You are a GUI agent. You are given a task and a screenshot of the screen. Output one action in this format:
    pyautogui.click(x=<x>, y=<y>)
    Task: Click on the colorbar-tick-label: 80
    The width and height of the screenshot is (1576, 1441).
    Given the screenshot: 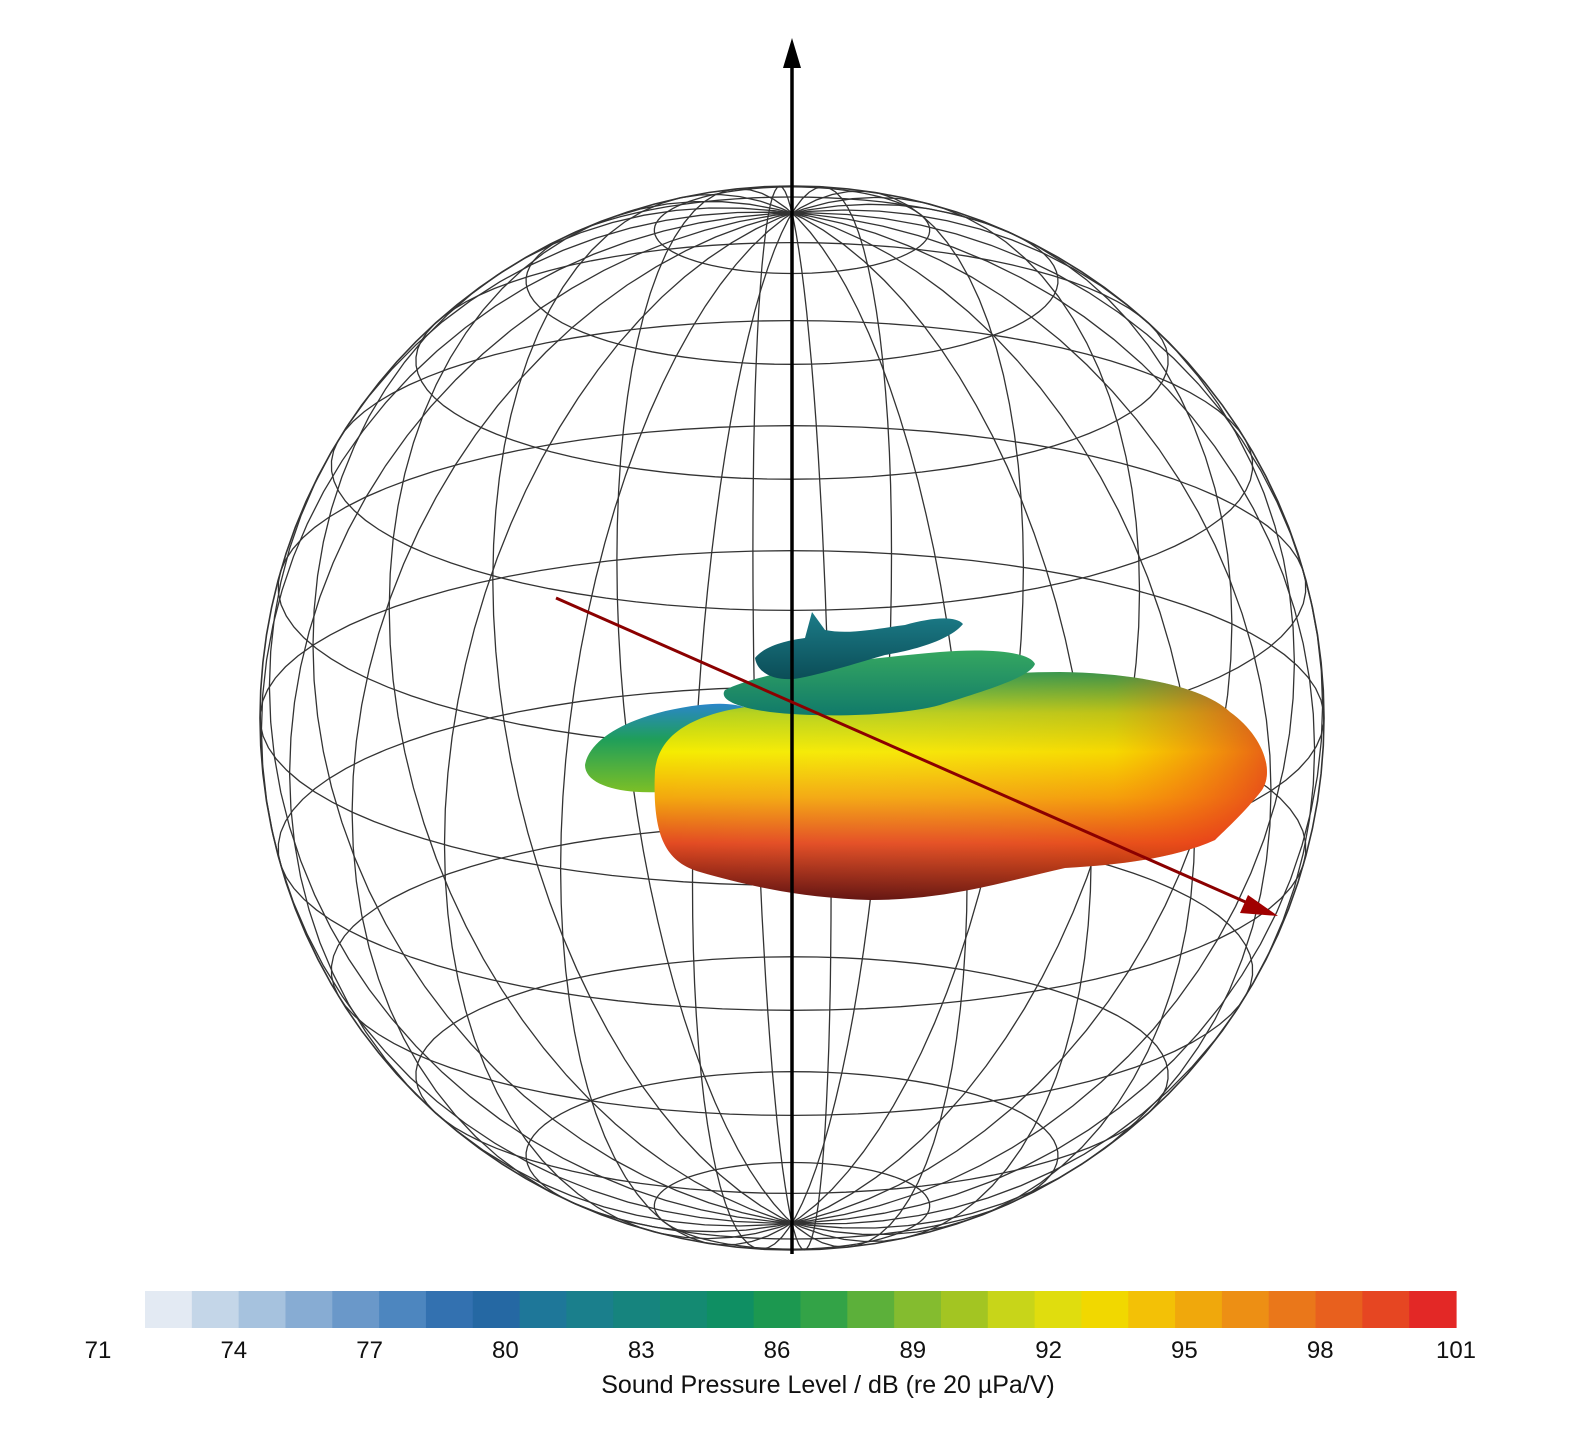 What is the action you would take?
    pyautogui.click(x=505, y=1350)
    